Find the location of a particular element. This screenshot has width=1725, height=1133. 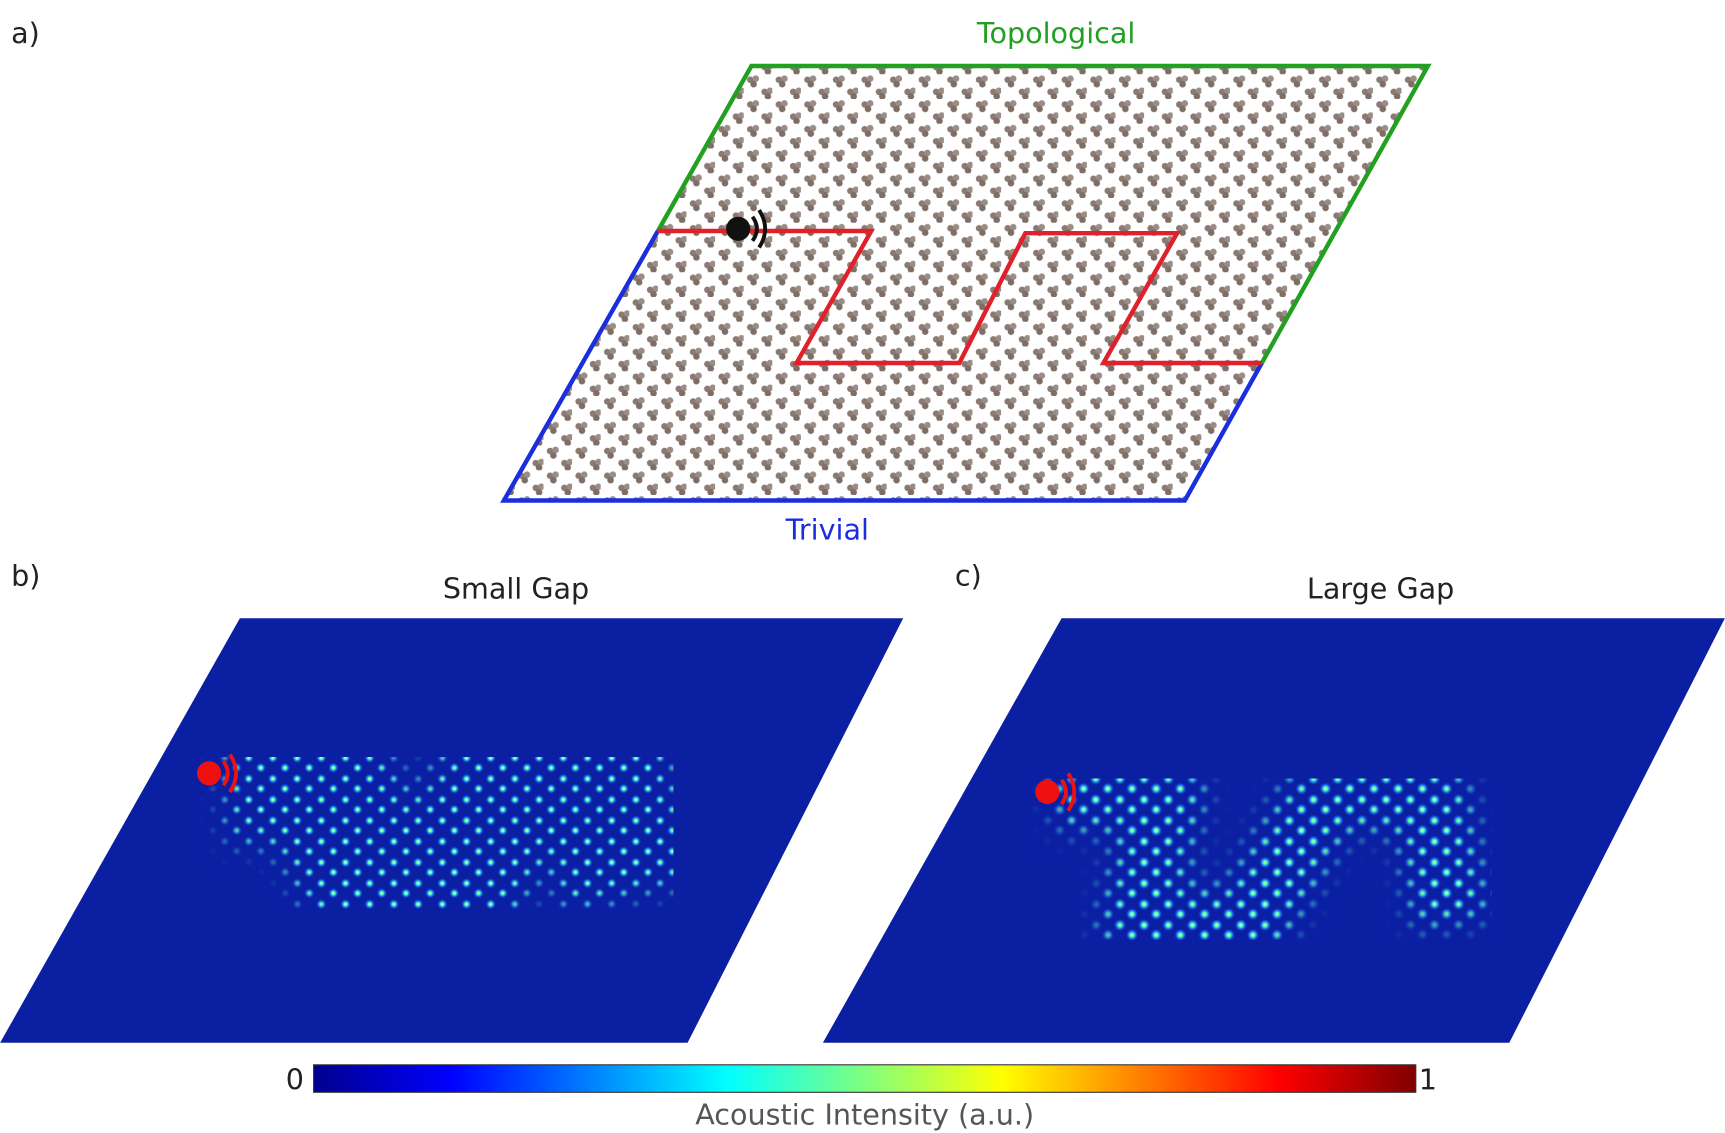

panel-title: Large Gap is located at coordinates (1380, 589).